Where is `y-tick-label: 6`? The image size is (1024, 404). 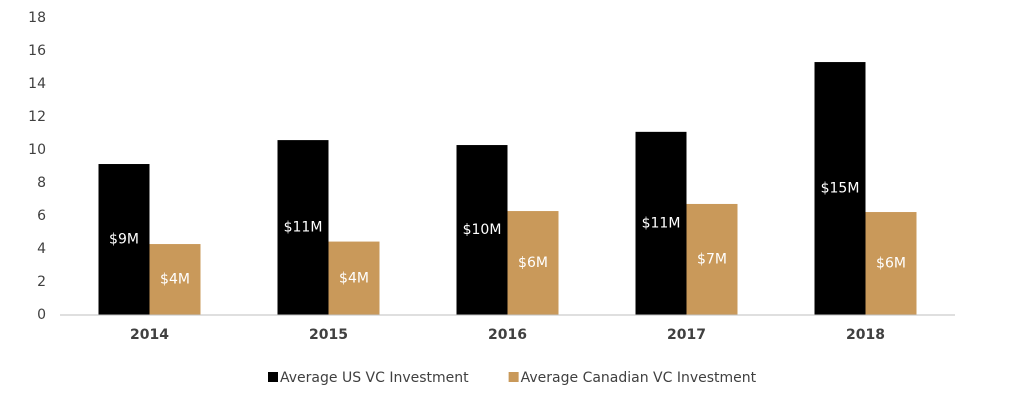
y-tick-label: 6 is located at coordinates (41, 216).